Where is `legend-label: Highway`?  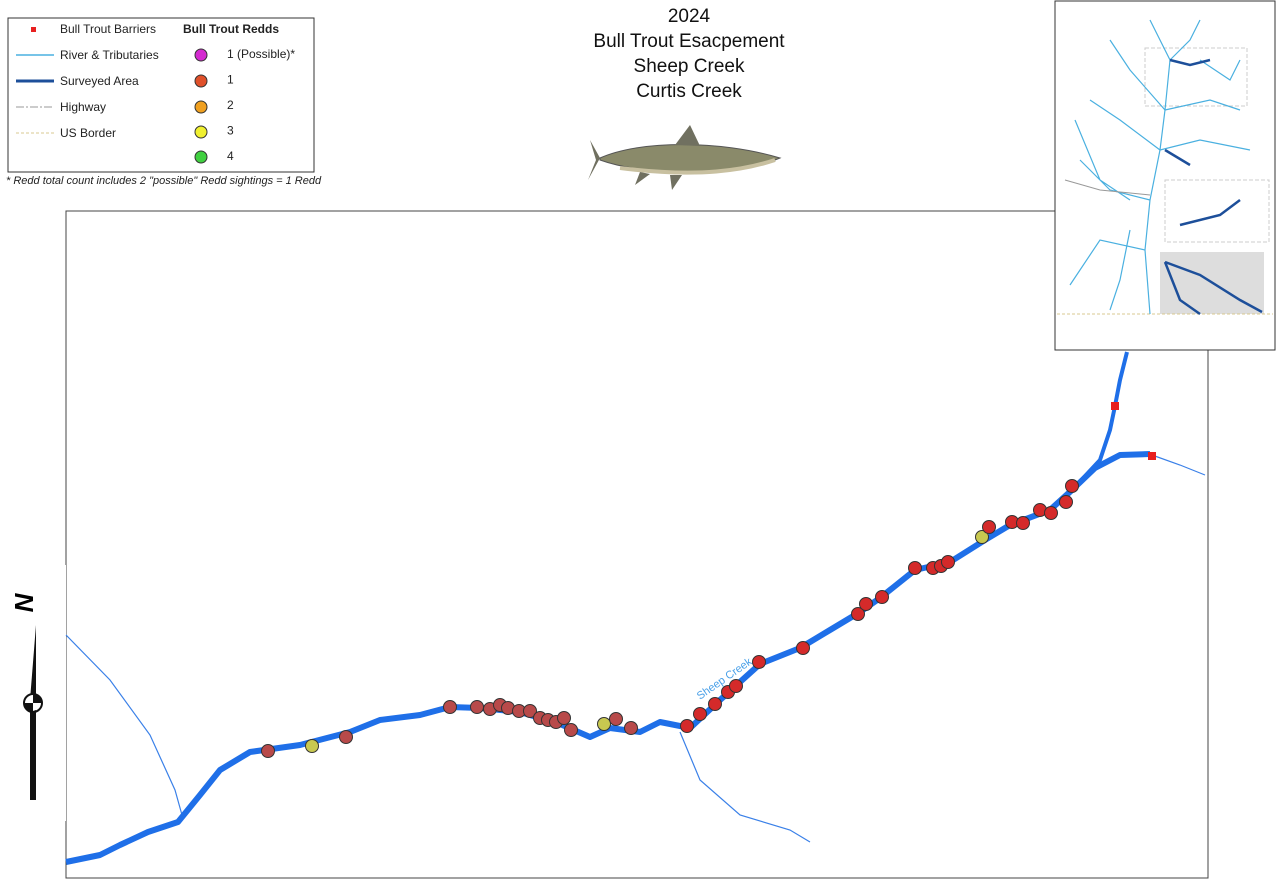 legend-label: Highway is located at coordinates (83, 107).